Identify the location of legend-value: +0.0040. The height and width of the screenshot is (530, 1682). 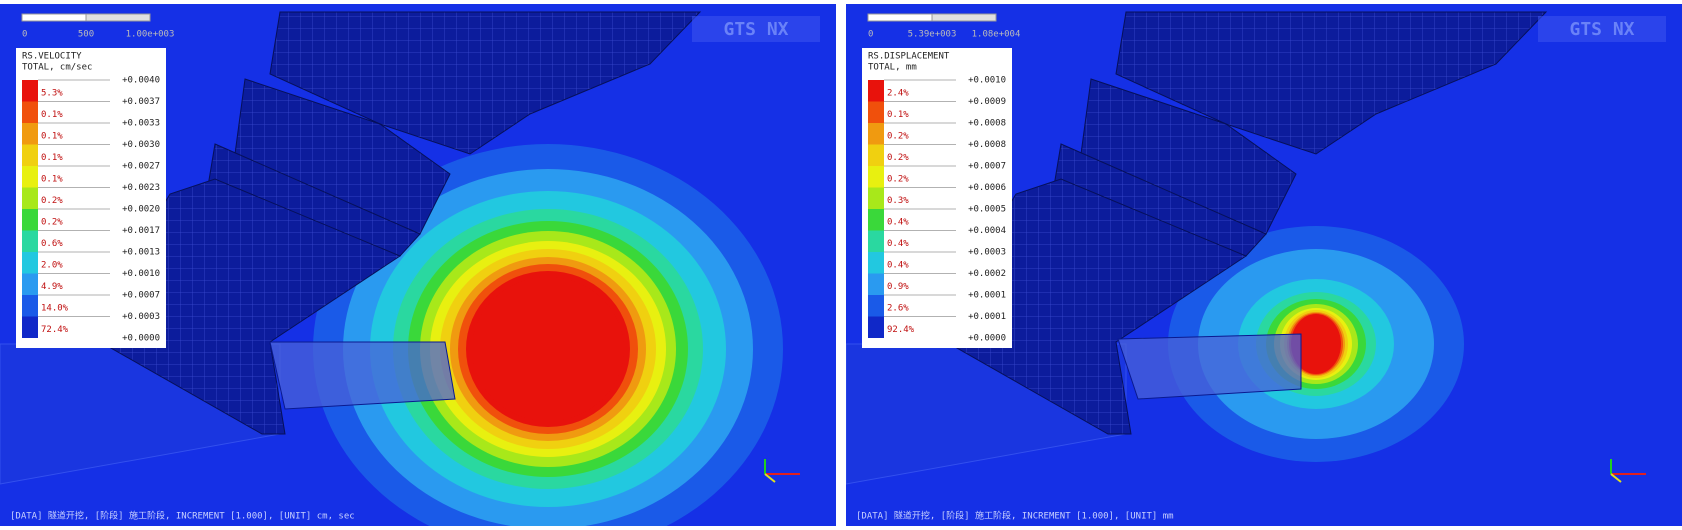
(141, 81).